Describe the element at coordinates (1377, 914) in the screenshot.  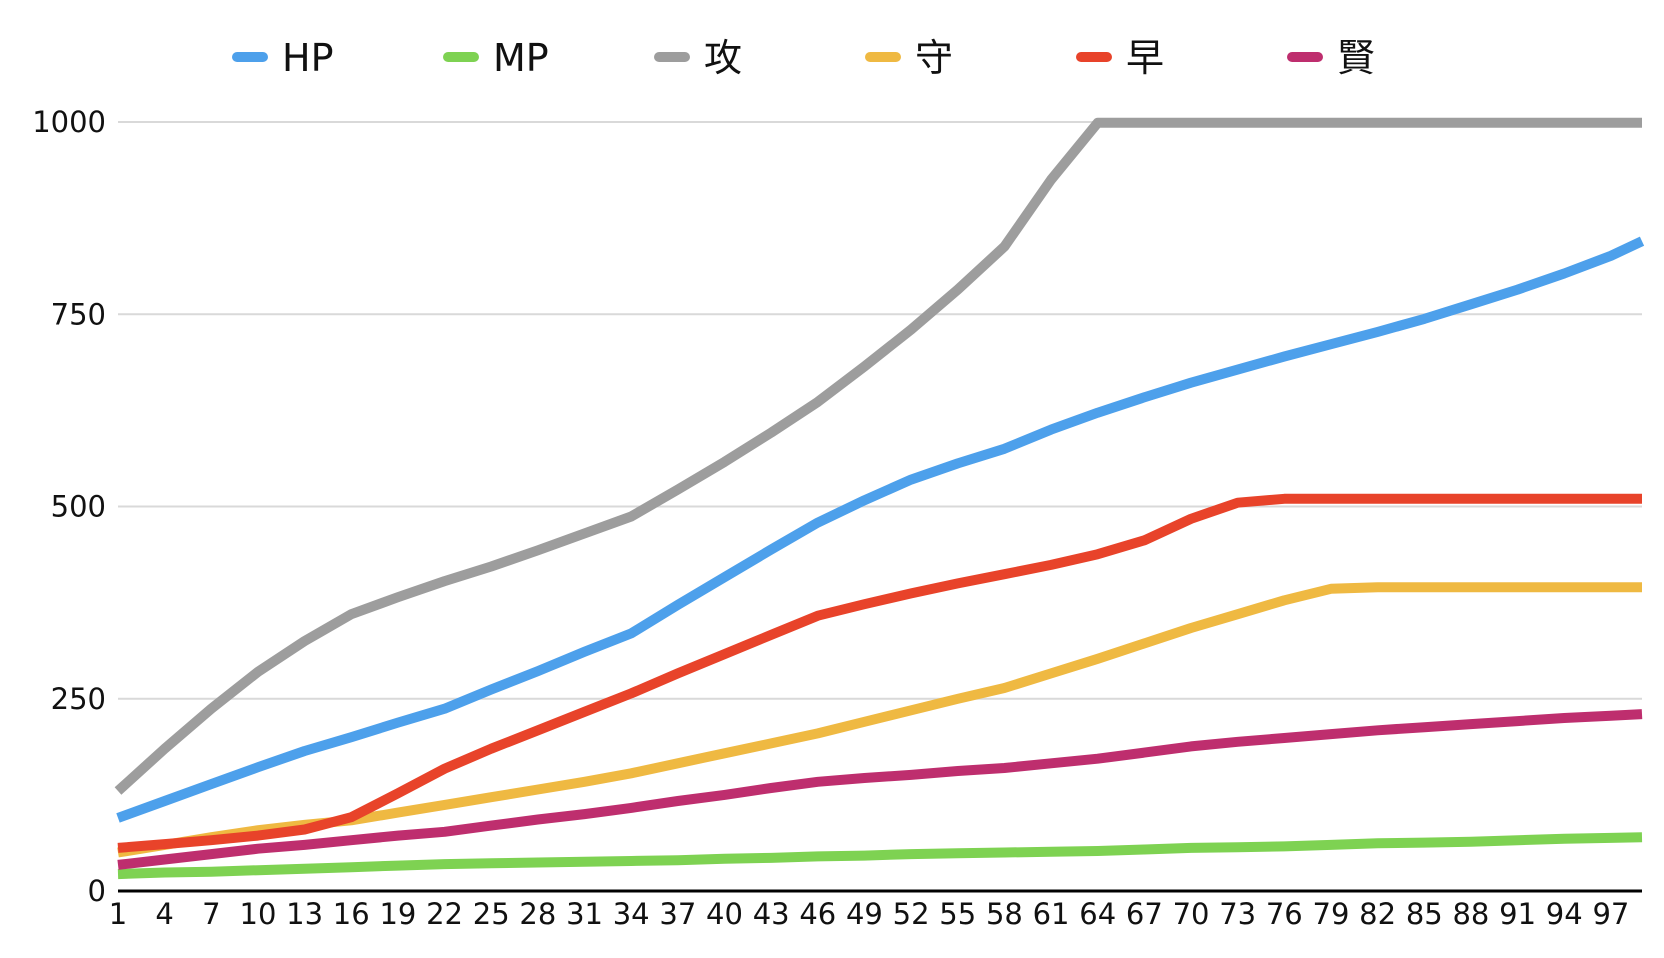
I see `x-axis-label-82: 82` at that location.